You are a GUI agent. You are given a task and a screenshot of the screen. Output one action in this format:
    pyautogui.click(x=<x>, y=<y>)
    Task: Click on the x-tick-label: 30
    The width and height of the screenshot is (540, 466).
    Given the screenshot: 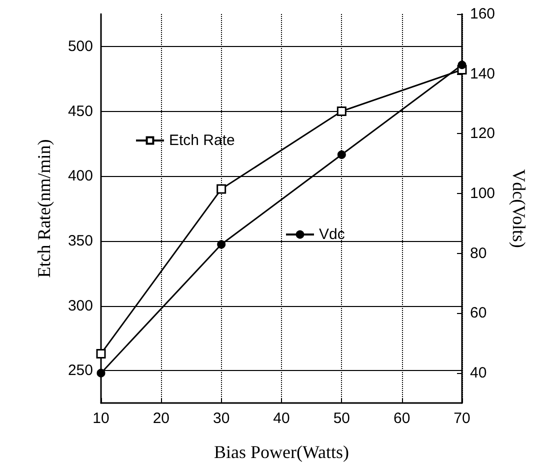 What is the action you would take?
    pyautogui.click(x=221, y=418)
    